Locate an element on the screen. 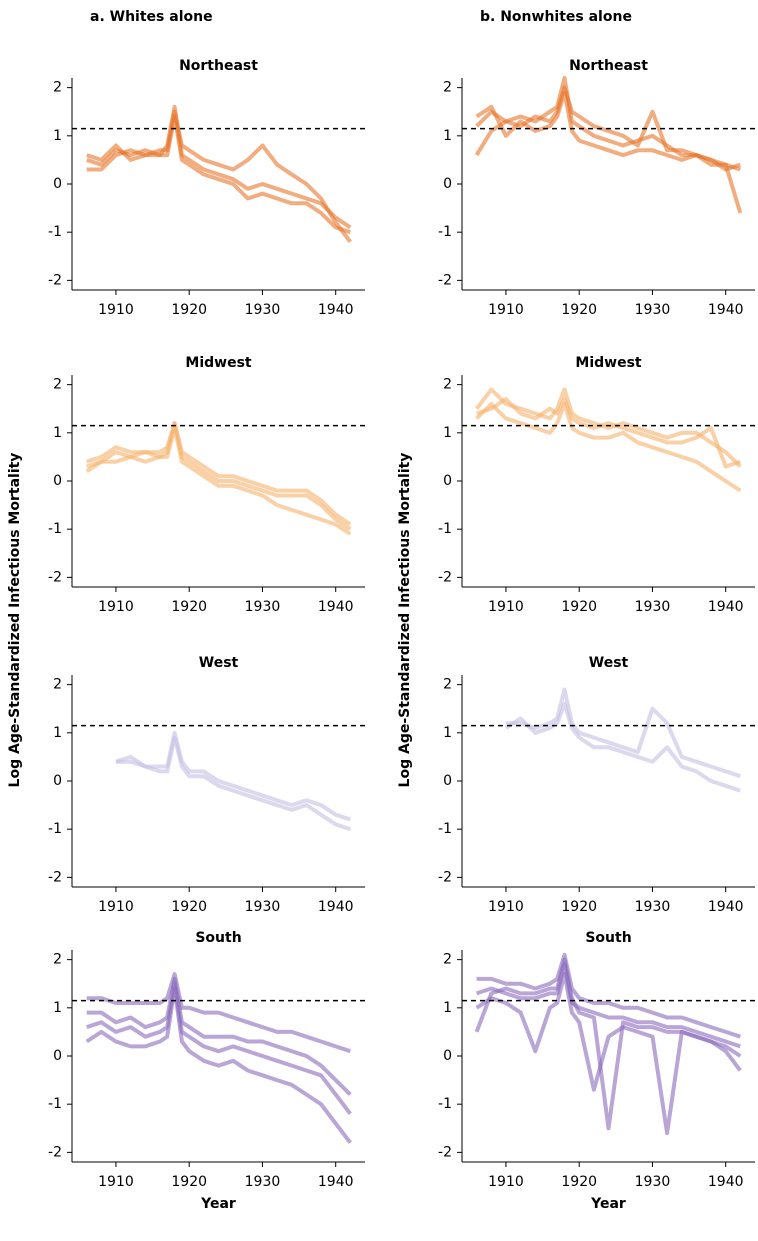 The image size is (758, 1241). column-title: b. Nonwhites alone is located at coordinates (556, 17).